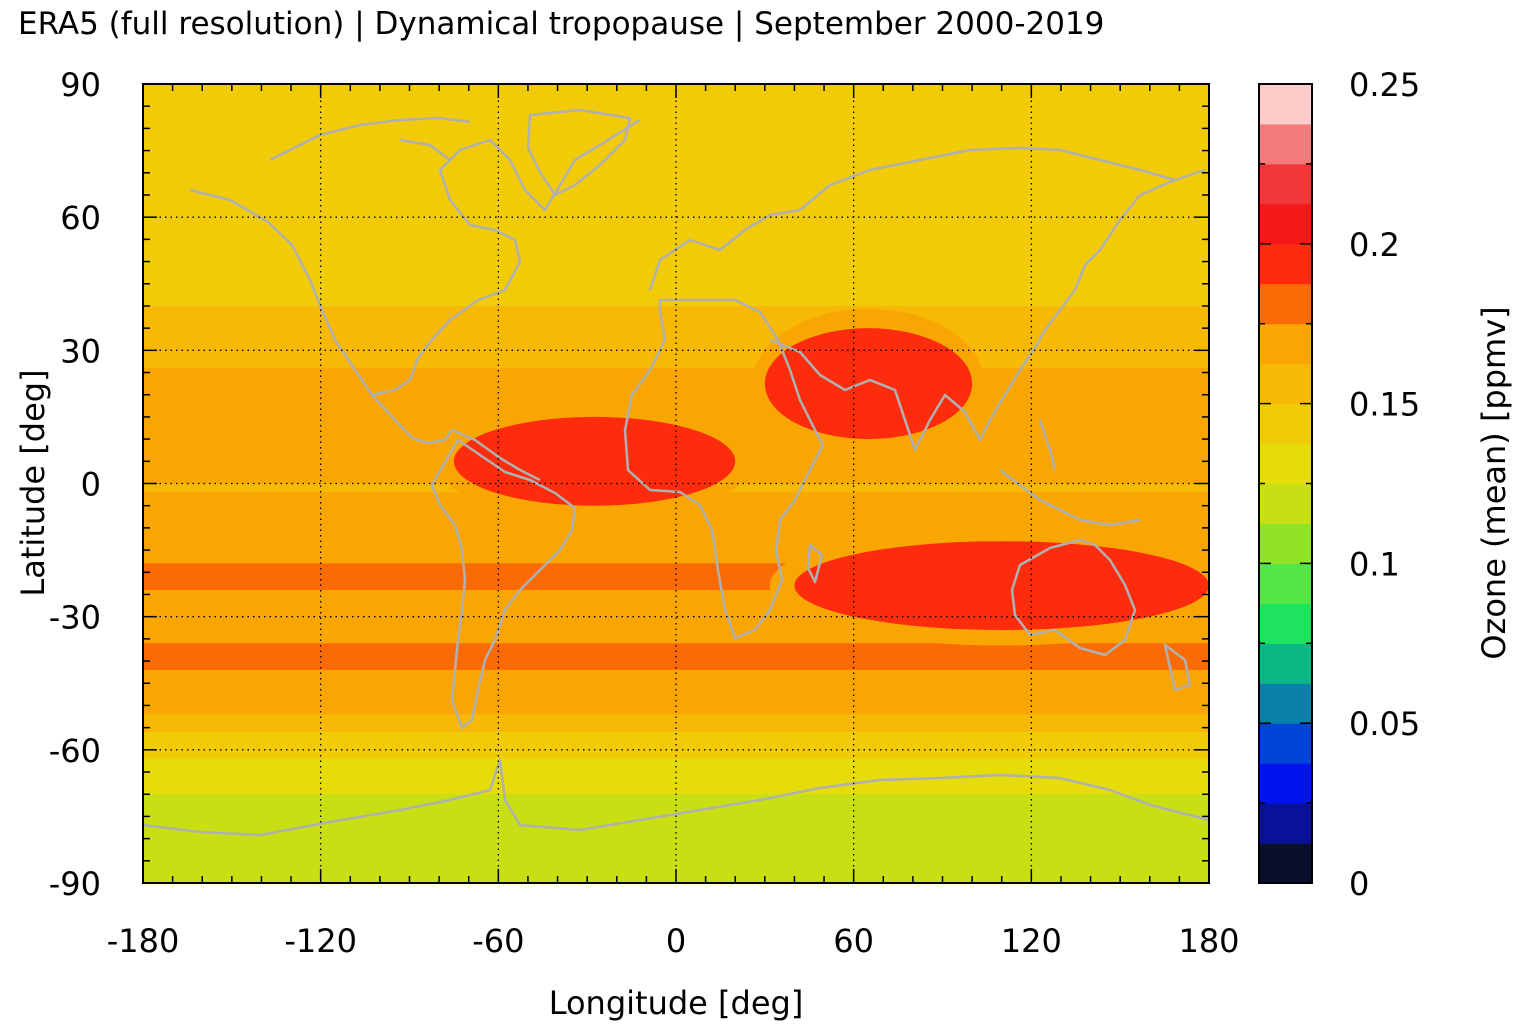 This screenshot has width=1519, height=1029. What do you see at coordinates (33, 482) in the screenshot?
I see `y-axis-label: Latitude [deg]` at bounding box center [33, 482].